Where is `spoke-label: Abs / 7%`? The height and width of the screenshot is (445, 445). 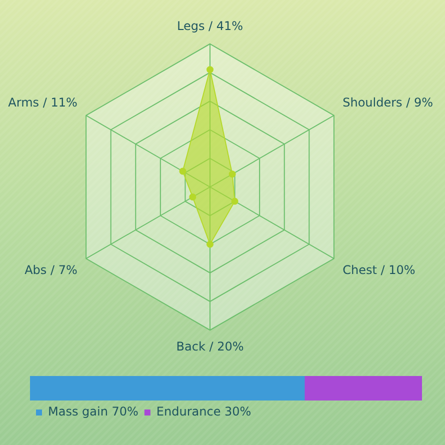
spoke-label: Abs / 7% is located at coordinates (51, 269).